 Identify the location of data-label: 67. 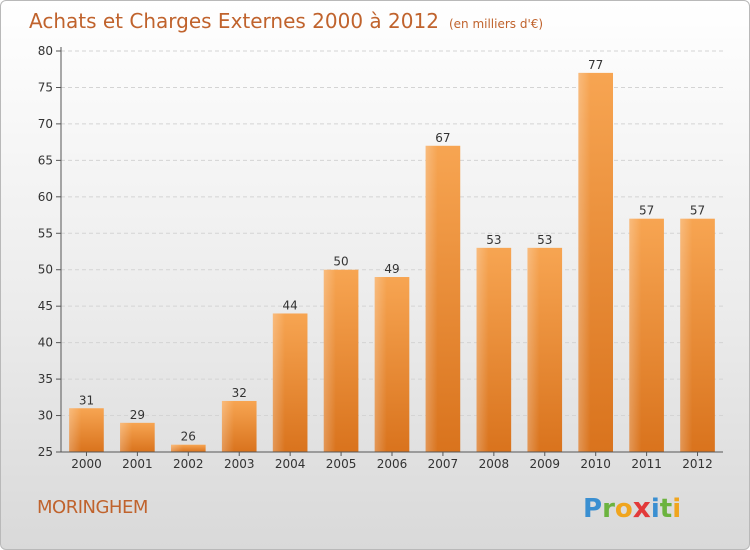
(442, 138).